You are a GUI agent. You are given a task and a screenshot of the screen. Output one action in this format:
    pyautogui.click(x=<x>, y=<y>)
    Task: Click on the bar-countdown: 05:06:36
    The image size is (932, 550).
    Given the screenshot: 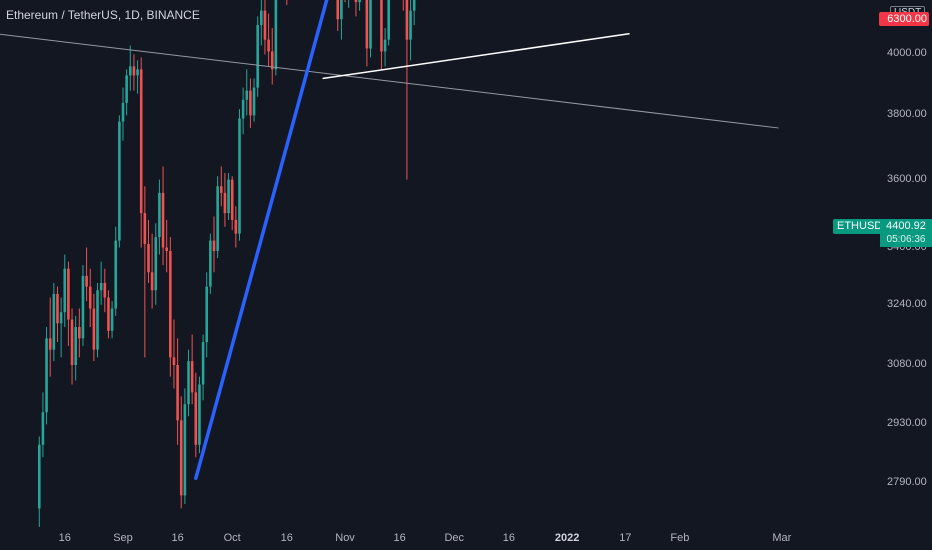 What is the action you would take?
    pyautogui.click(x=906, y=239)
    